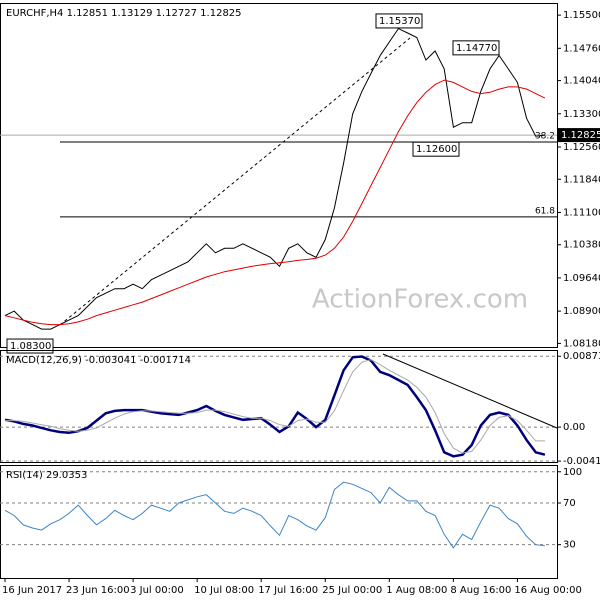 The image size is (600, 600). Describe the element at coordinates (581, 179) in the screenshot. I see `y-tick-label: 1.11840` at that location.